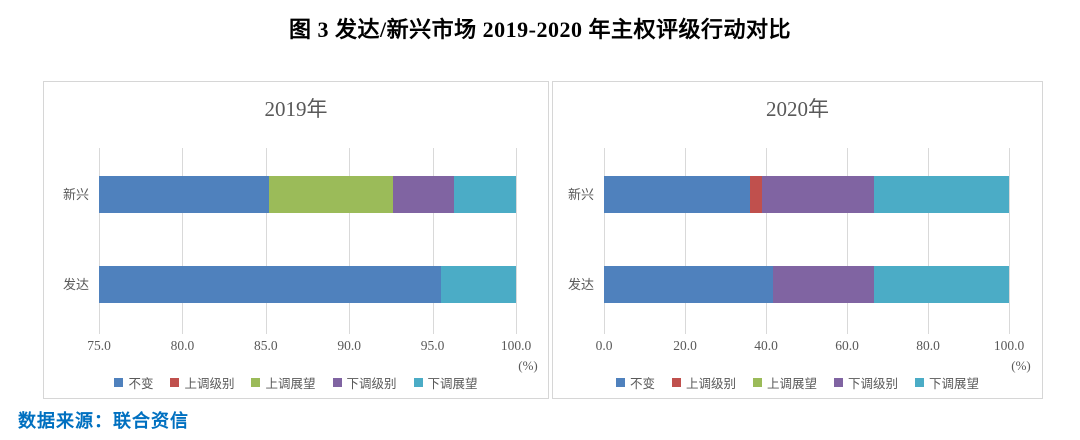 This screenshot has width=1080, height=440. Describe the element at coordinates (103, 421) in the screenshot. I see `source-note: 数据来源：联合资信` at that location.